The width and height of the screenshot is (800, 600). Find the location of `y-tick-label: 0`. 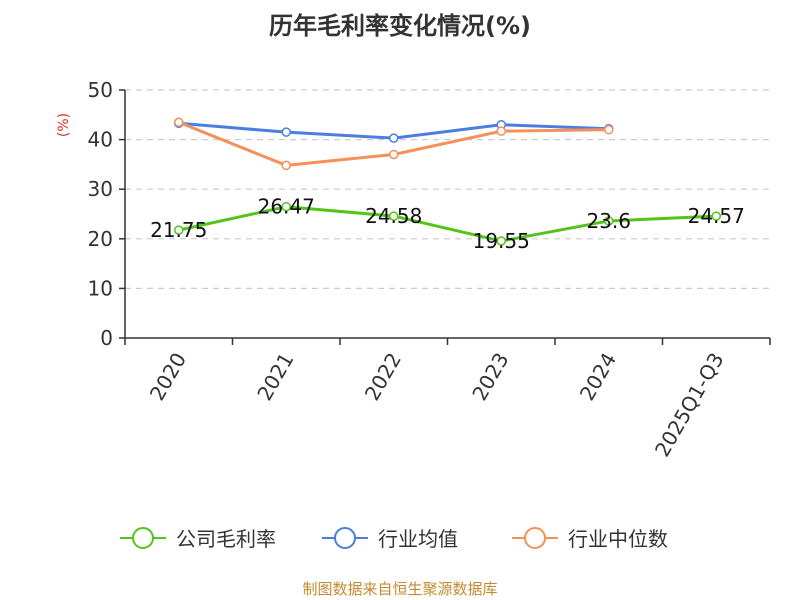

y-tick-label: 0 is located at coordinates (106, 338).